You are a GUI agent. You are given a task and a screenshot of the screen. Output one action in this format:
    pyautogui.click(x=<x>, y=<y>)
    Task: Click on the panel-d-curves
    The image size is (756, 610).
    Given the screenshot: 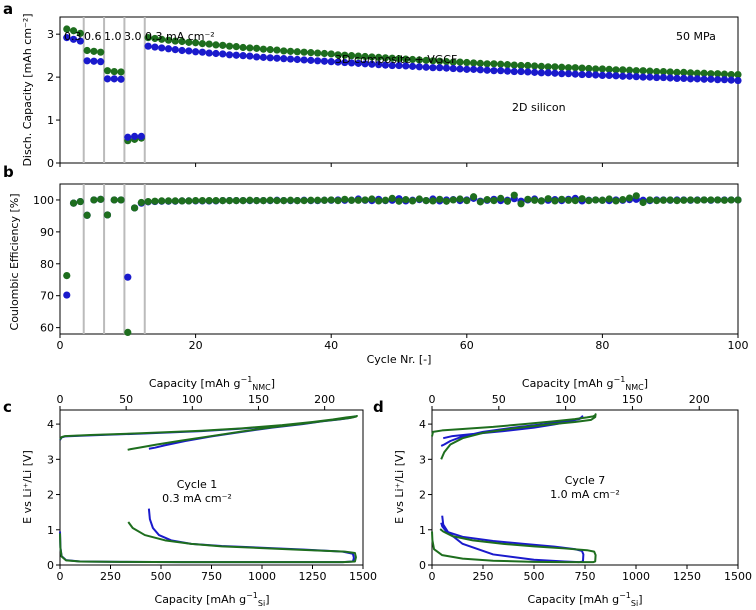 What is the action you would take?
    pyautogui.click(x=514, y=488)
    